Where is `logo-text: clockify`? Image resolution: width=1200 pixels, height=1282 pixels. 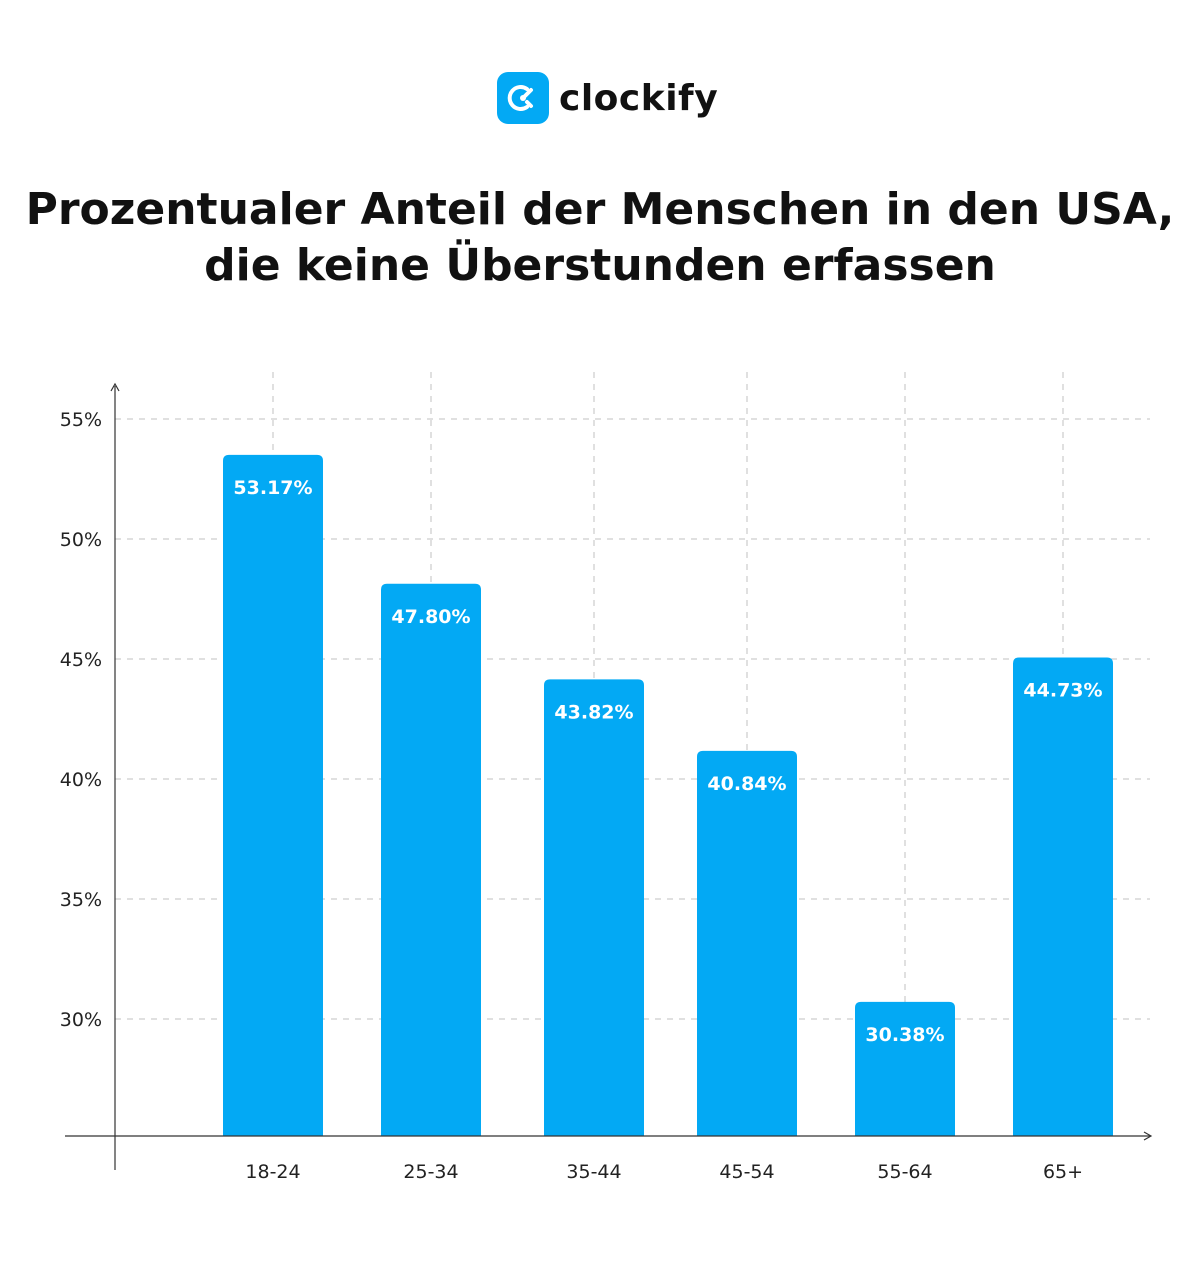 logo-text: clockify is located at coordinates (639, 98).